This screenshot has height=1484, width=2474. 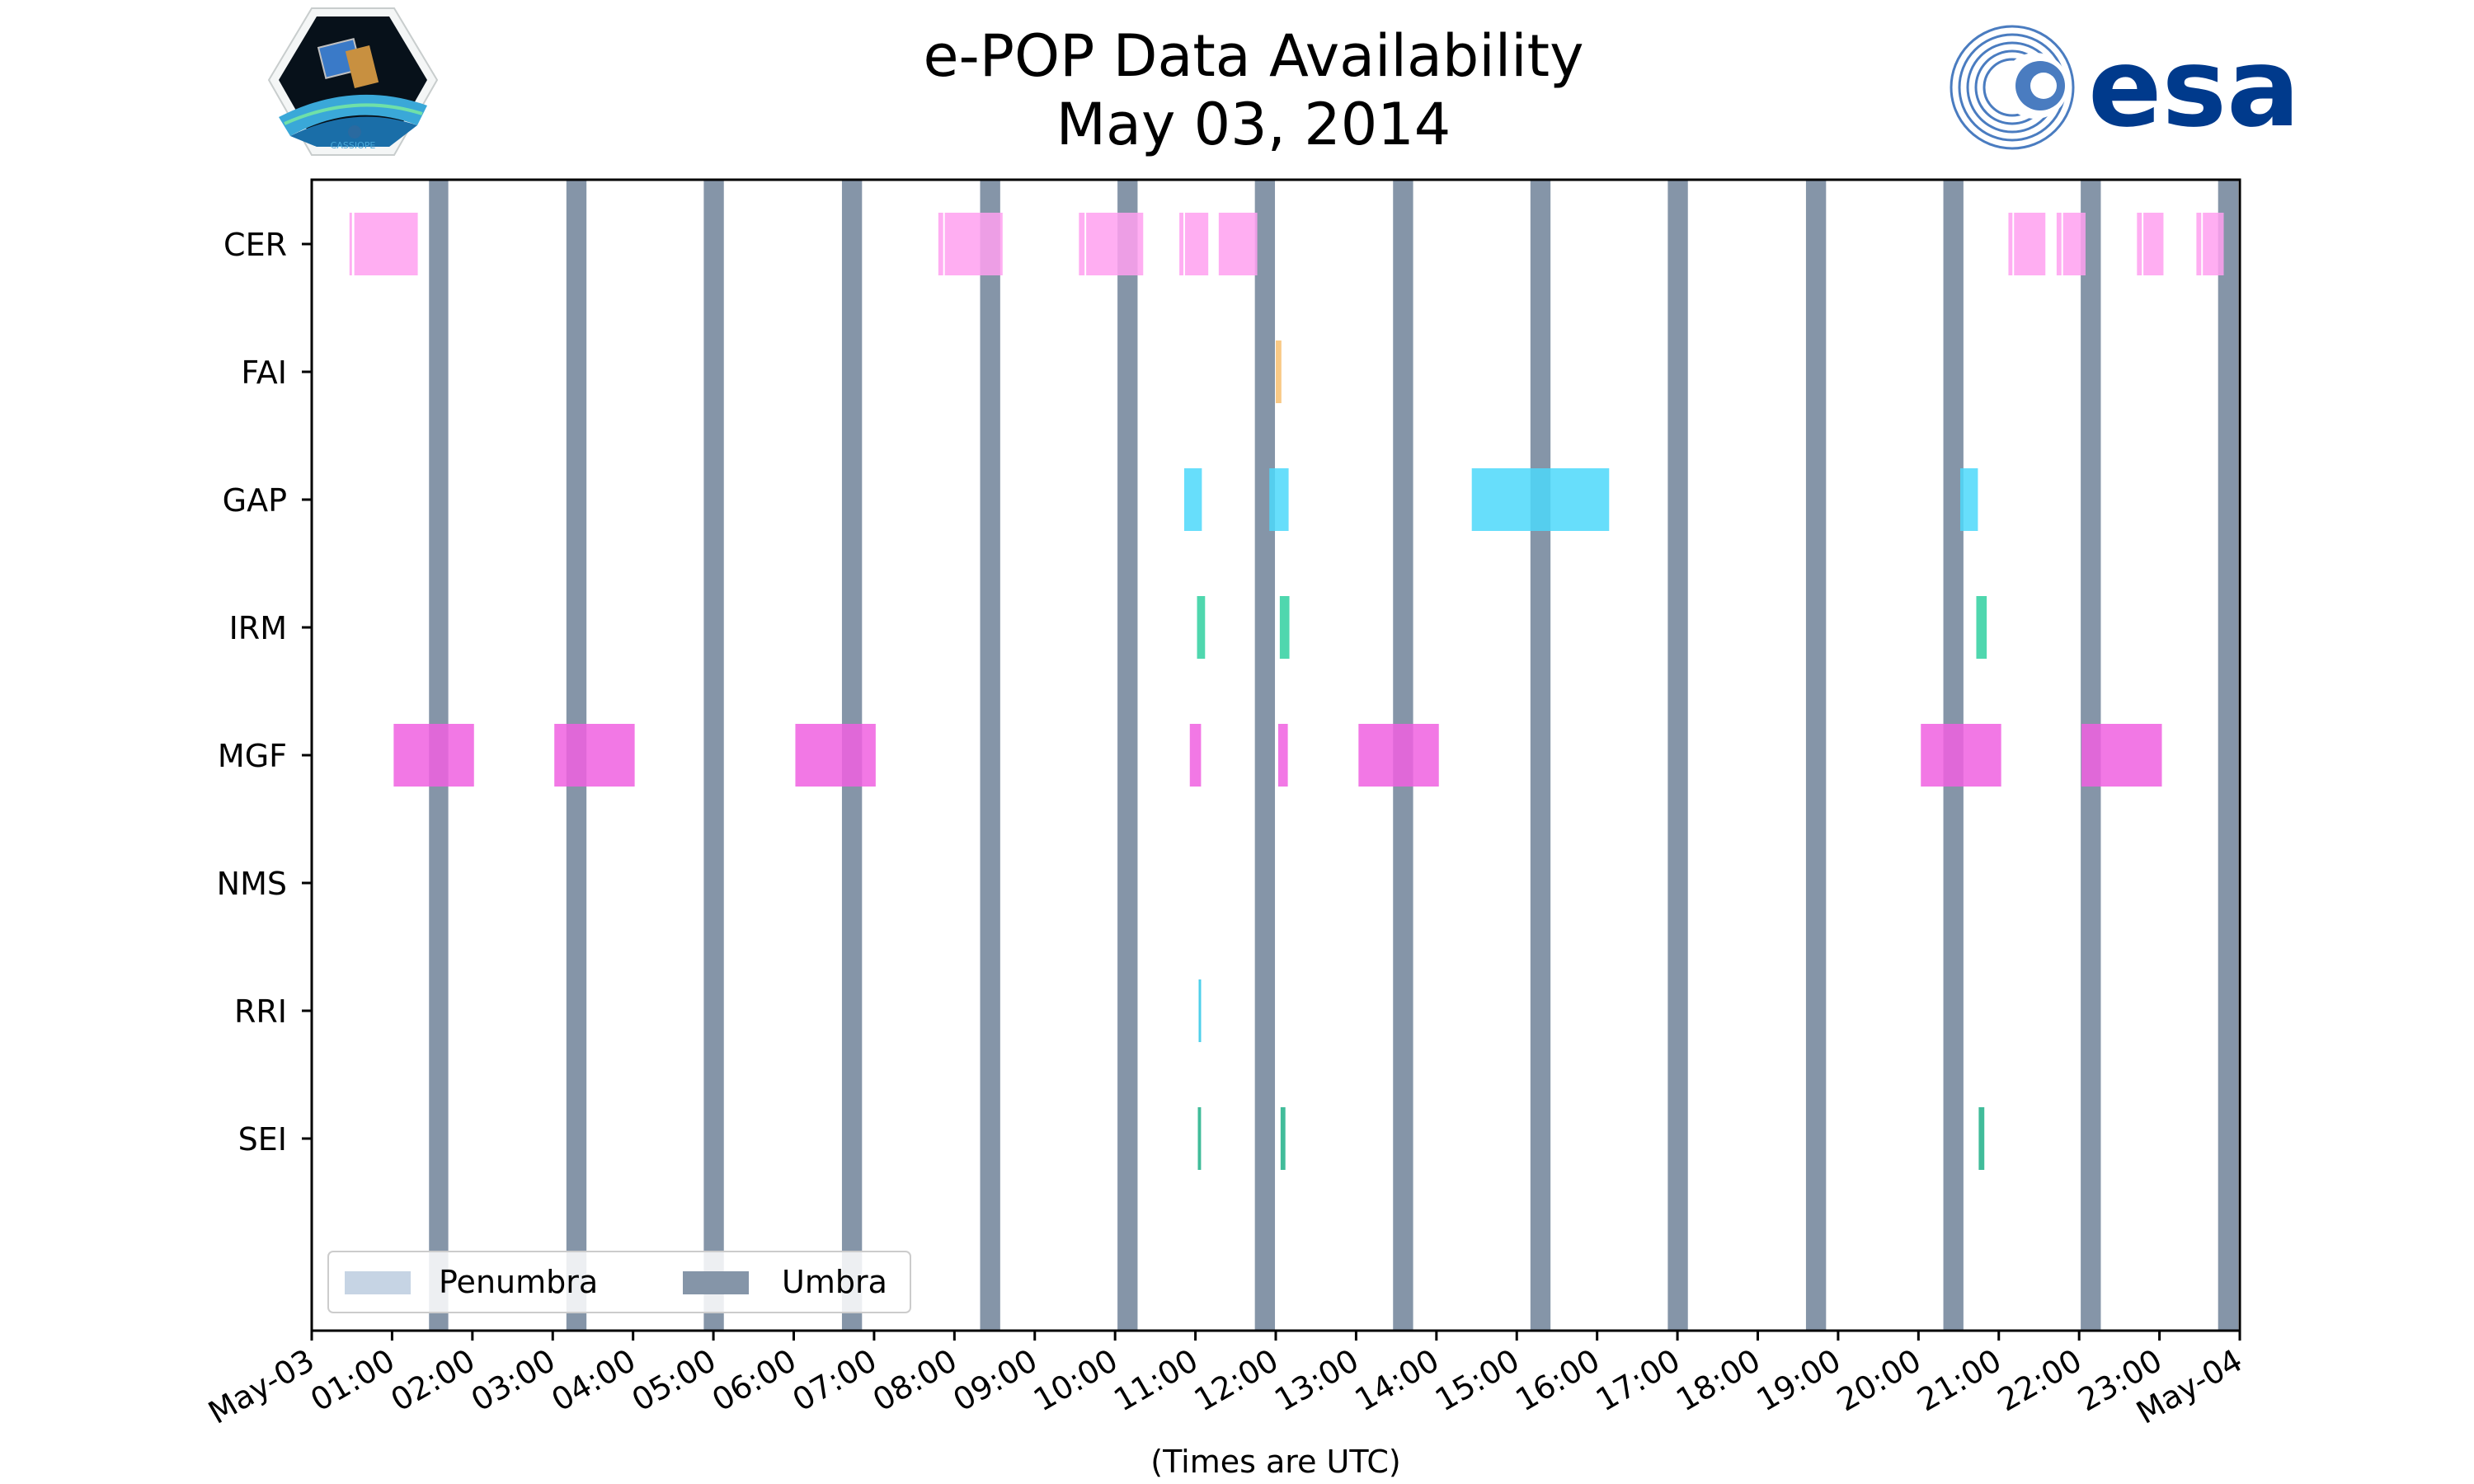 I want to click on x-tick-label-3: 03:00, so click(x=513, y=1380).